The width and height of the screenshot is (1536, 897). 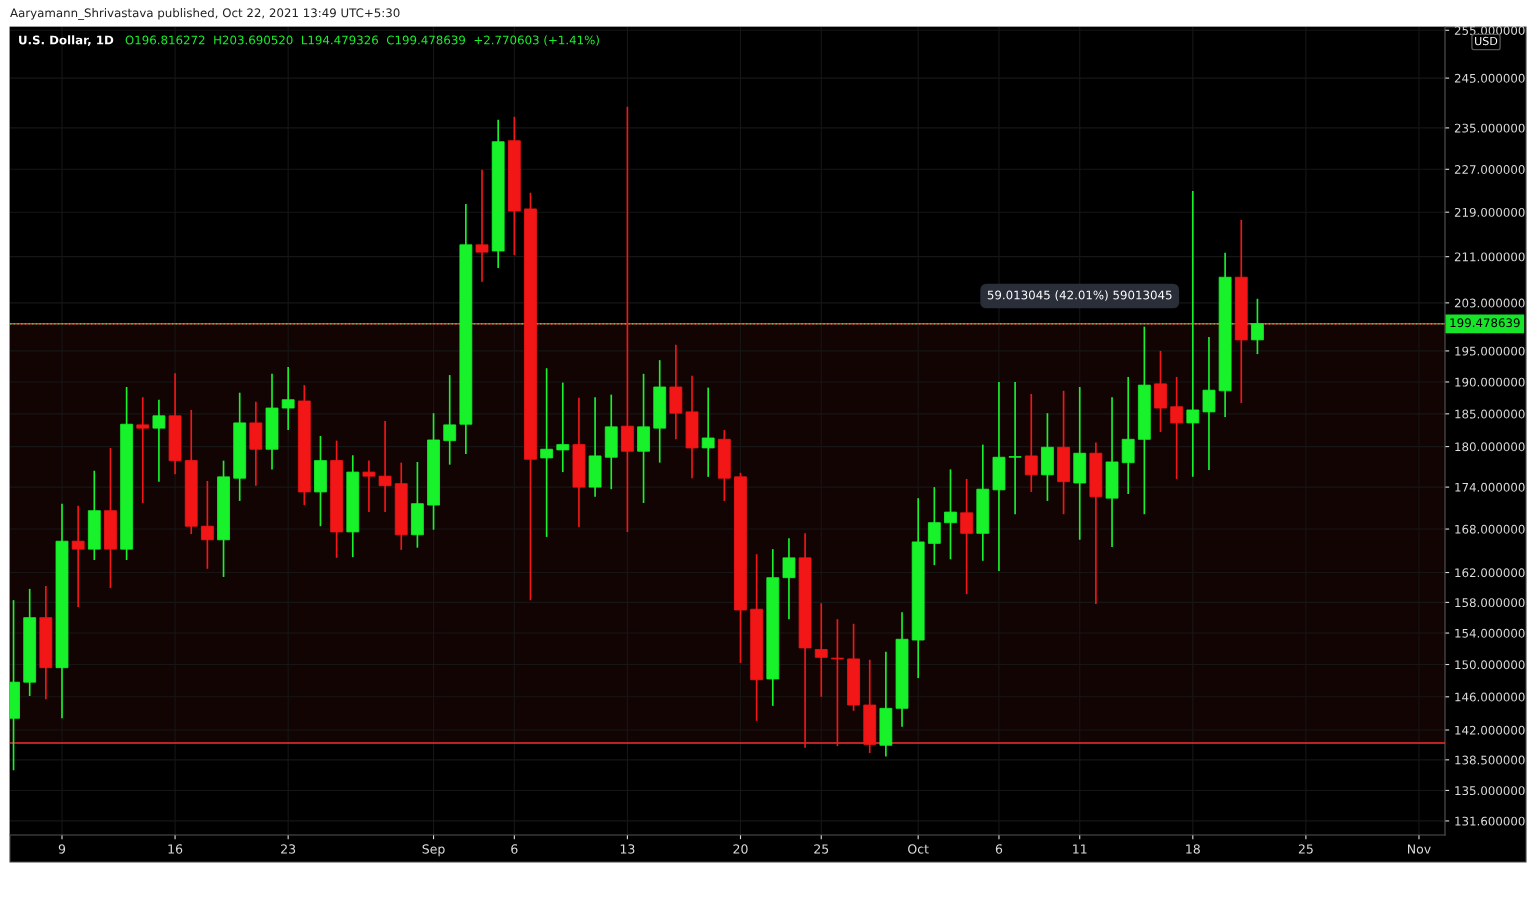 What do you see at coordinates (175, 849) in the screenshot?
I see `x-tick-label: 16` at bounding box center [175, 849].